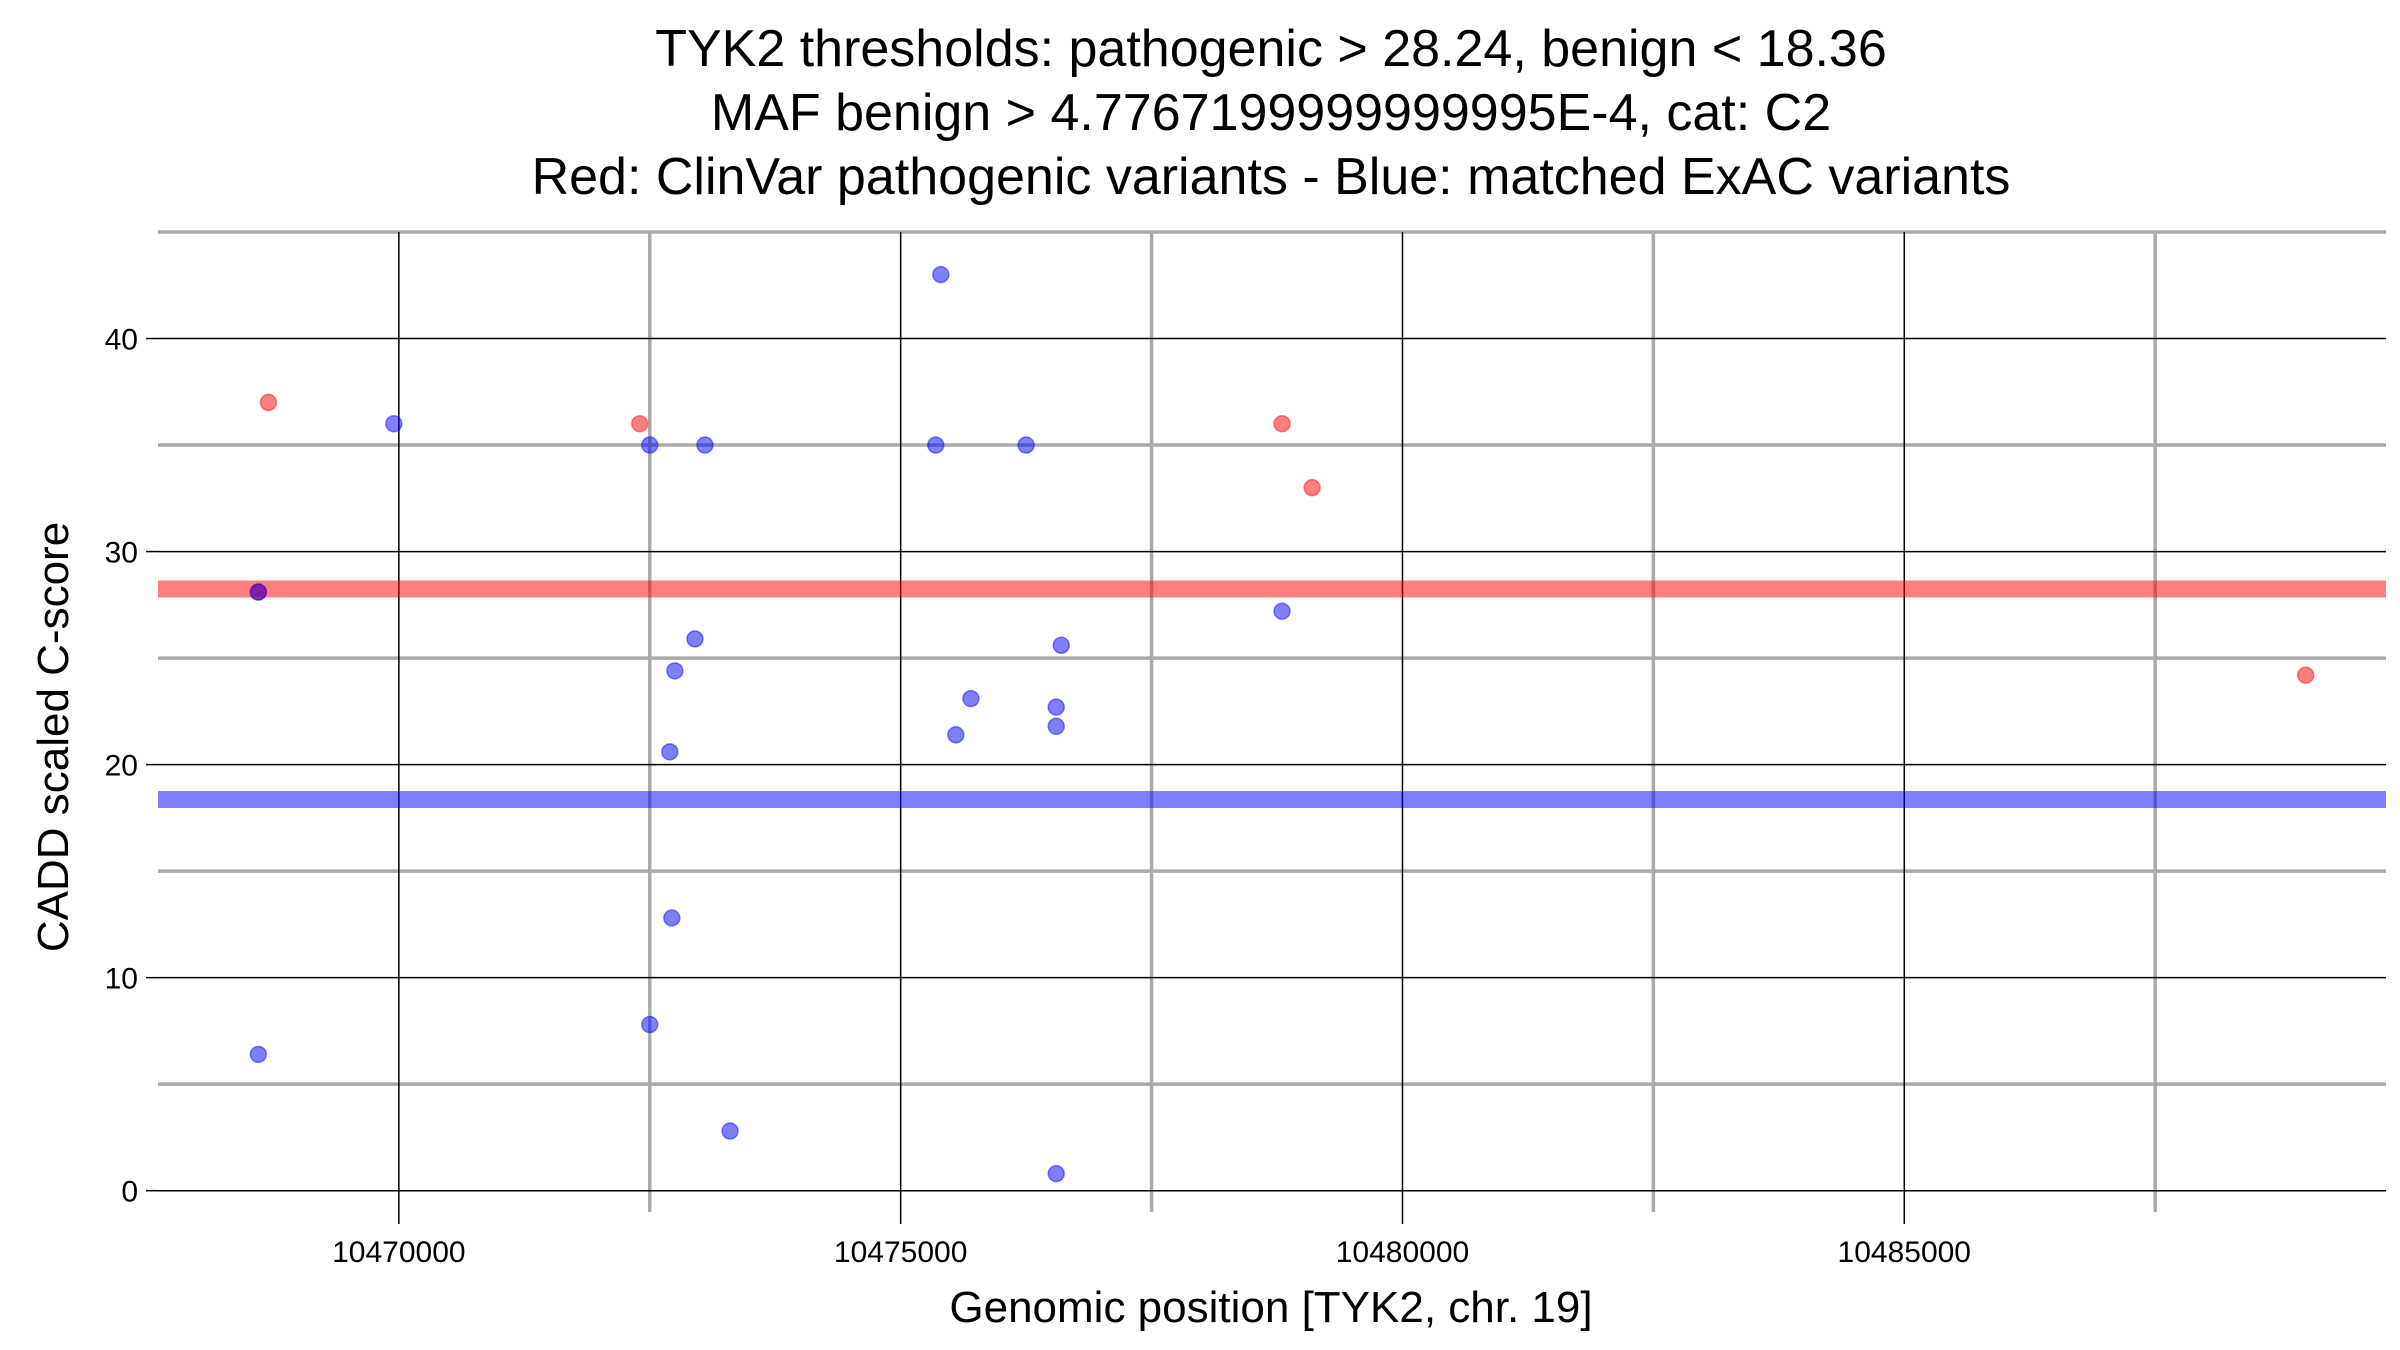  Describe the element at coordinates (121, 553) in the screenshot. I see `y-tick-label: 30` at that location.